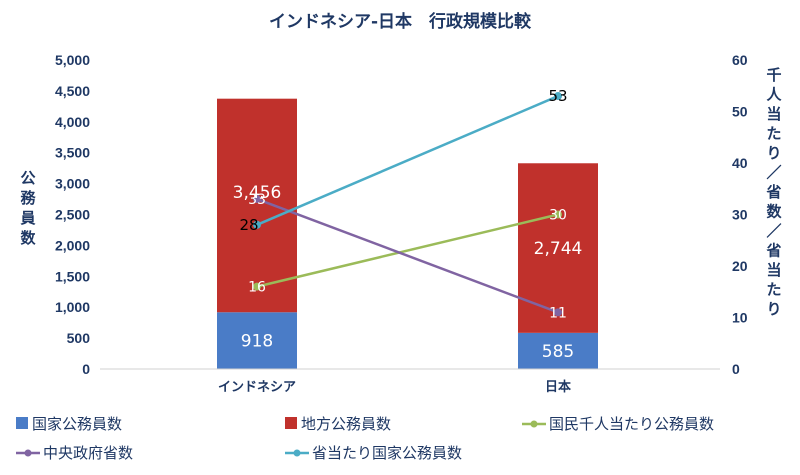  What do you see at coordinates (72, 60) in the screenshot?
I see `y-tick-label: 5,000` at bounding box center [72, 60].